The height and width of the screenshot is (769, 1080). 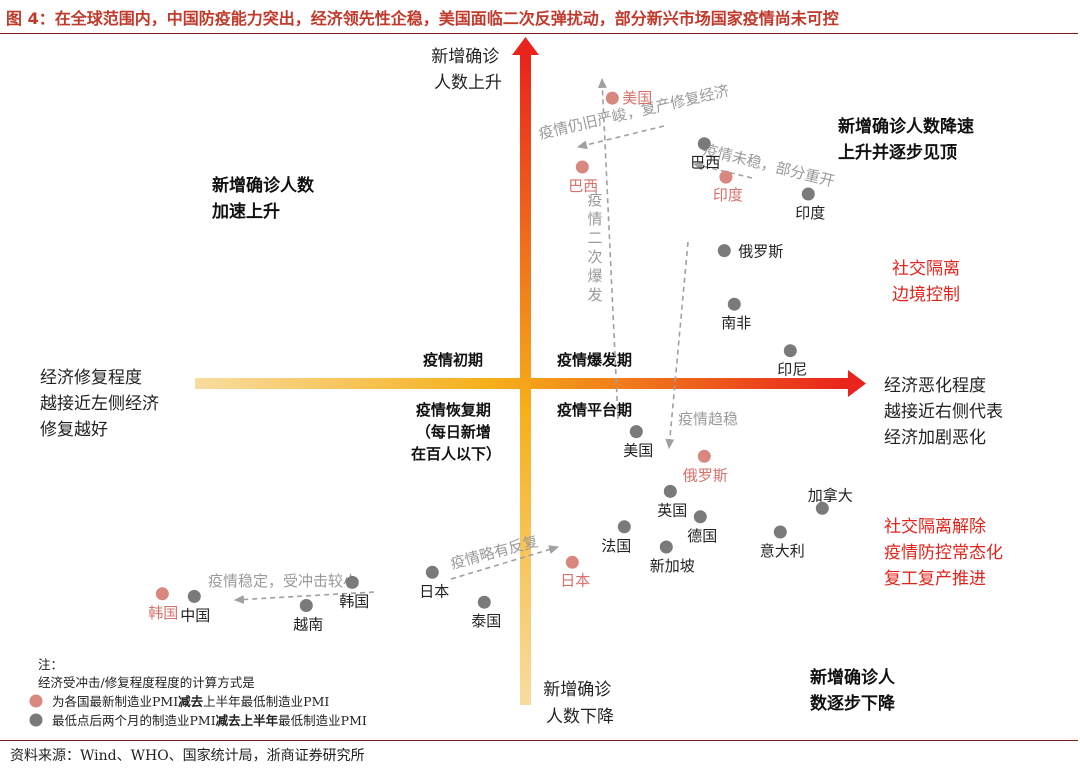 What do you see at coordinates (434, 591) in the screenshot?
I see `point-label-lowest-日本: 日本` at bounding box center [434, 591].